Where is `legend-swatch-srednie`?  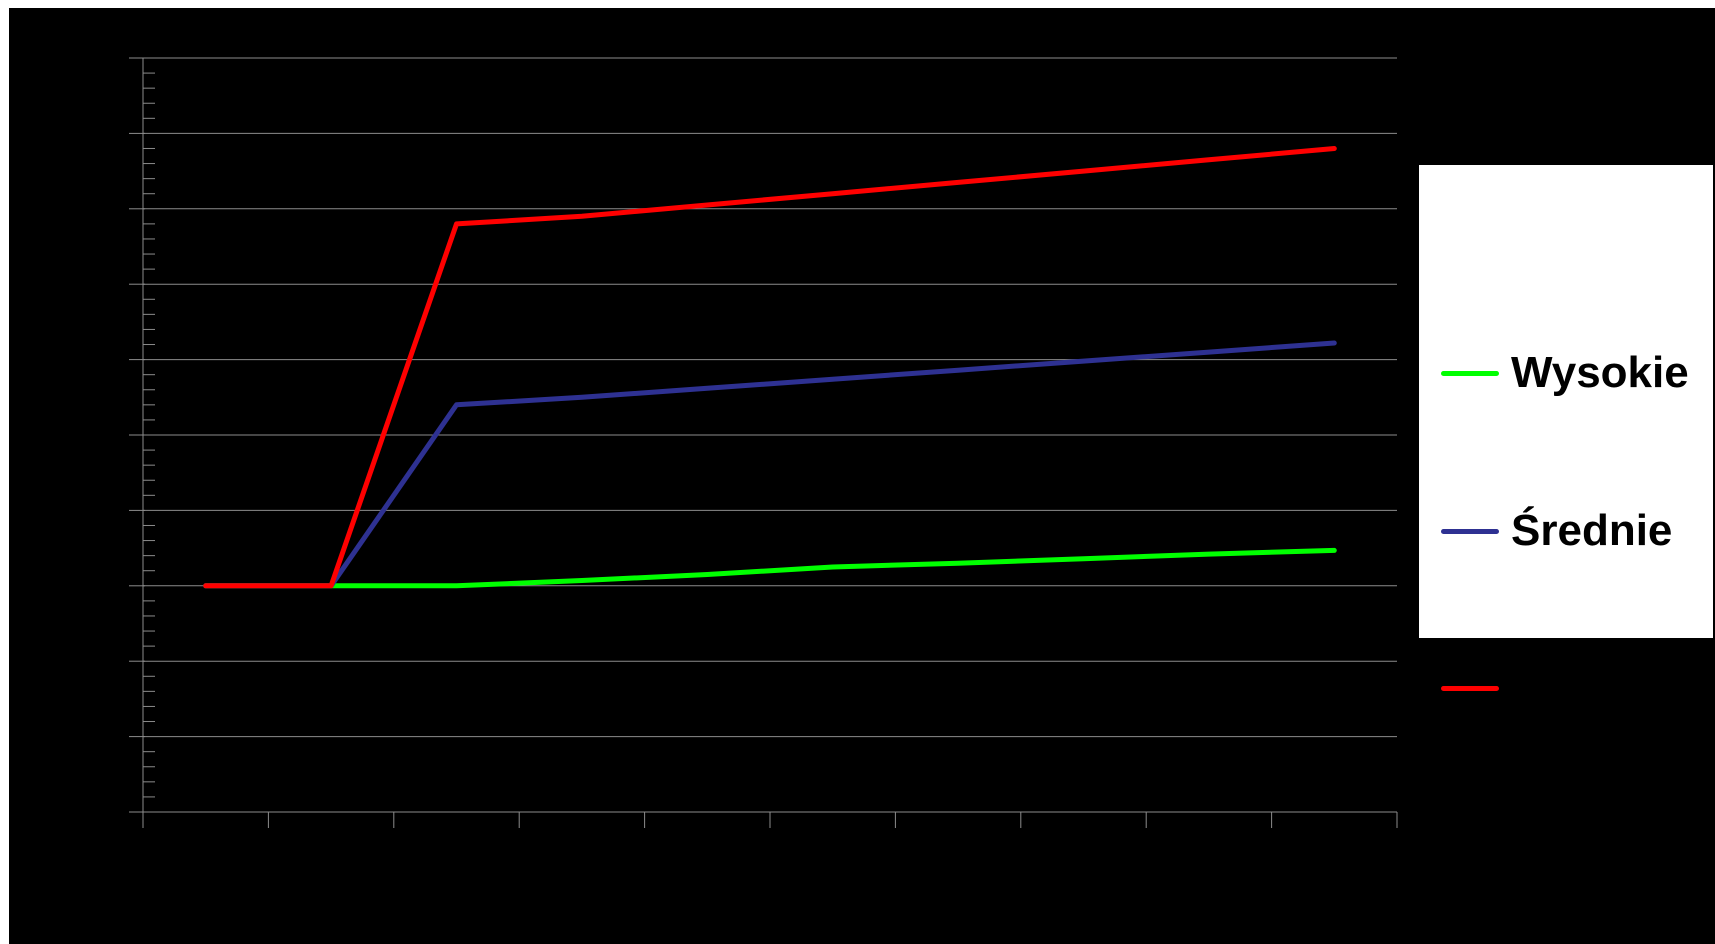
legend-swatch-srednie is located at coordinates (1470, 531).